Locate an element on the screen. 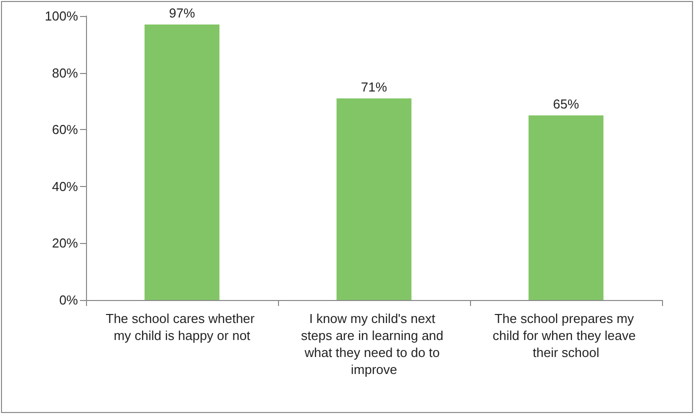 The height and width of the screenshot is (414, 694). y-tick-label: 20% is located at coordinates (65, 243).